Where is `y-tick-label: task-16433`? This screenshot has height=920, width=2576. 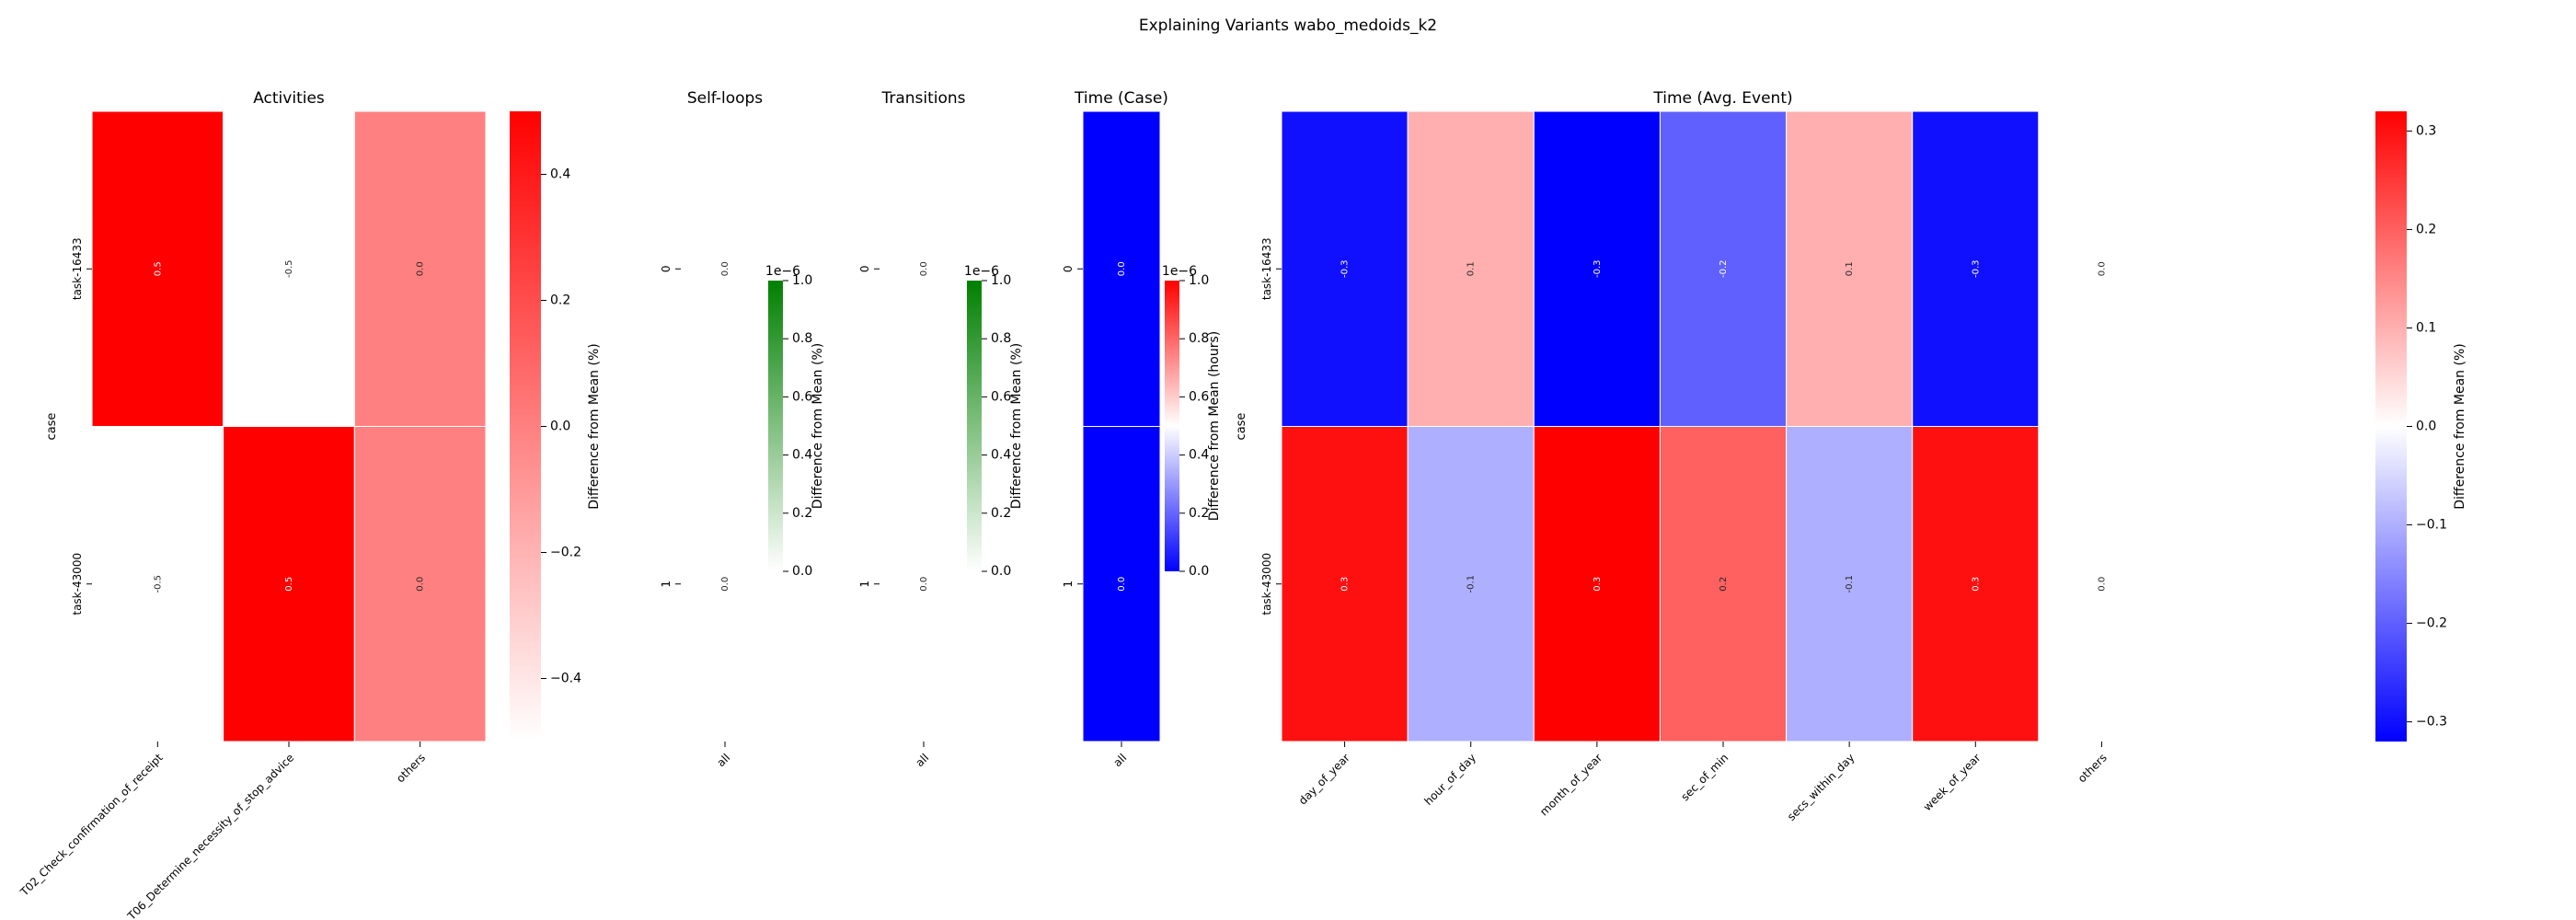
y-tick-label: task-16433 is located at coordinates (1266, 268).